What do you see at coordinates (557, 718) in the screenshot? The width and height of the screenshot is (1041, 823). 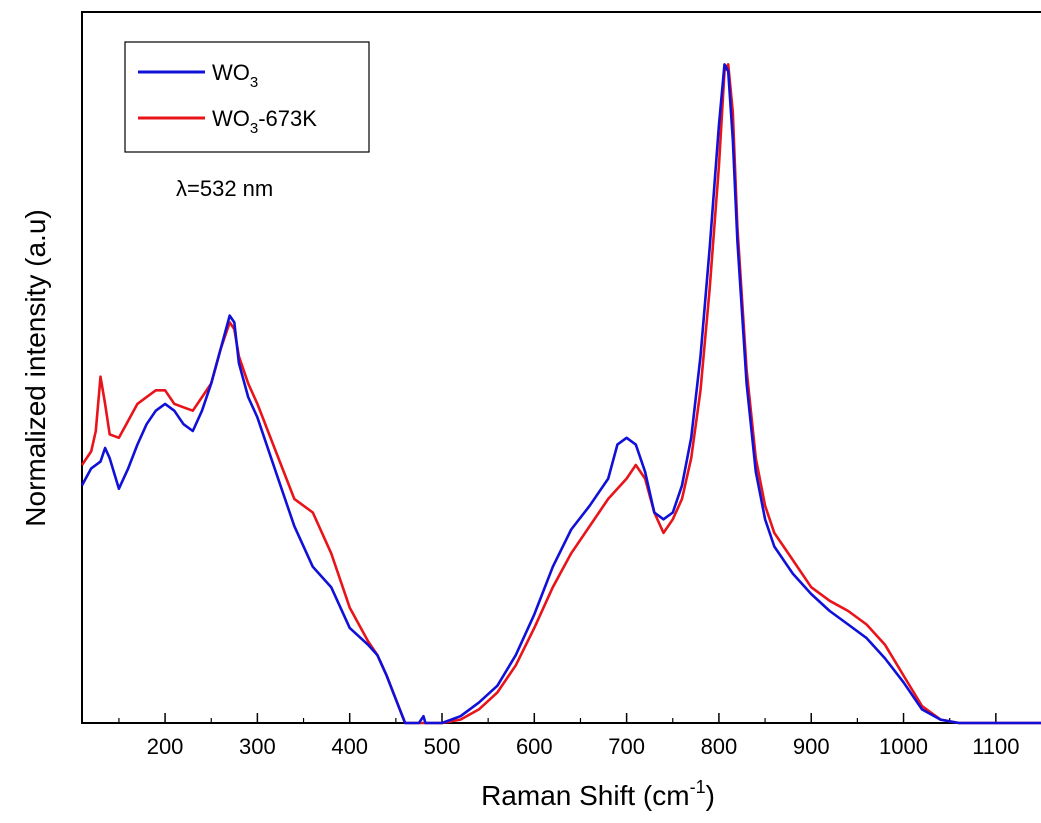 I see `x-ticks` at bounding box center [557, 718].